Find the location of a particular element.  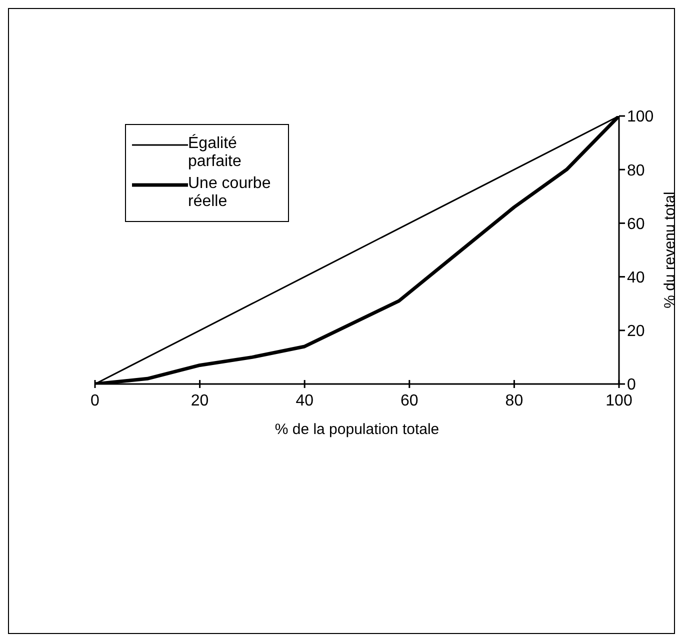

x-axis-title: % de la population totale is located at coordinates (357, 429).